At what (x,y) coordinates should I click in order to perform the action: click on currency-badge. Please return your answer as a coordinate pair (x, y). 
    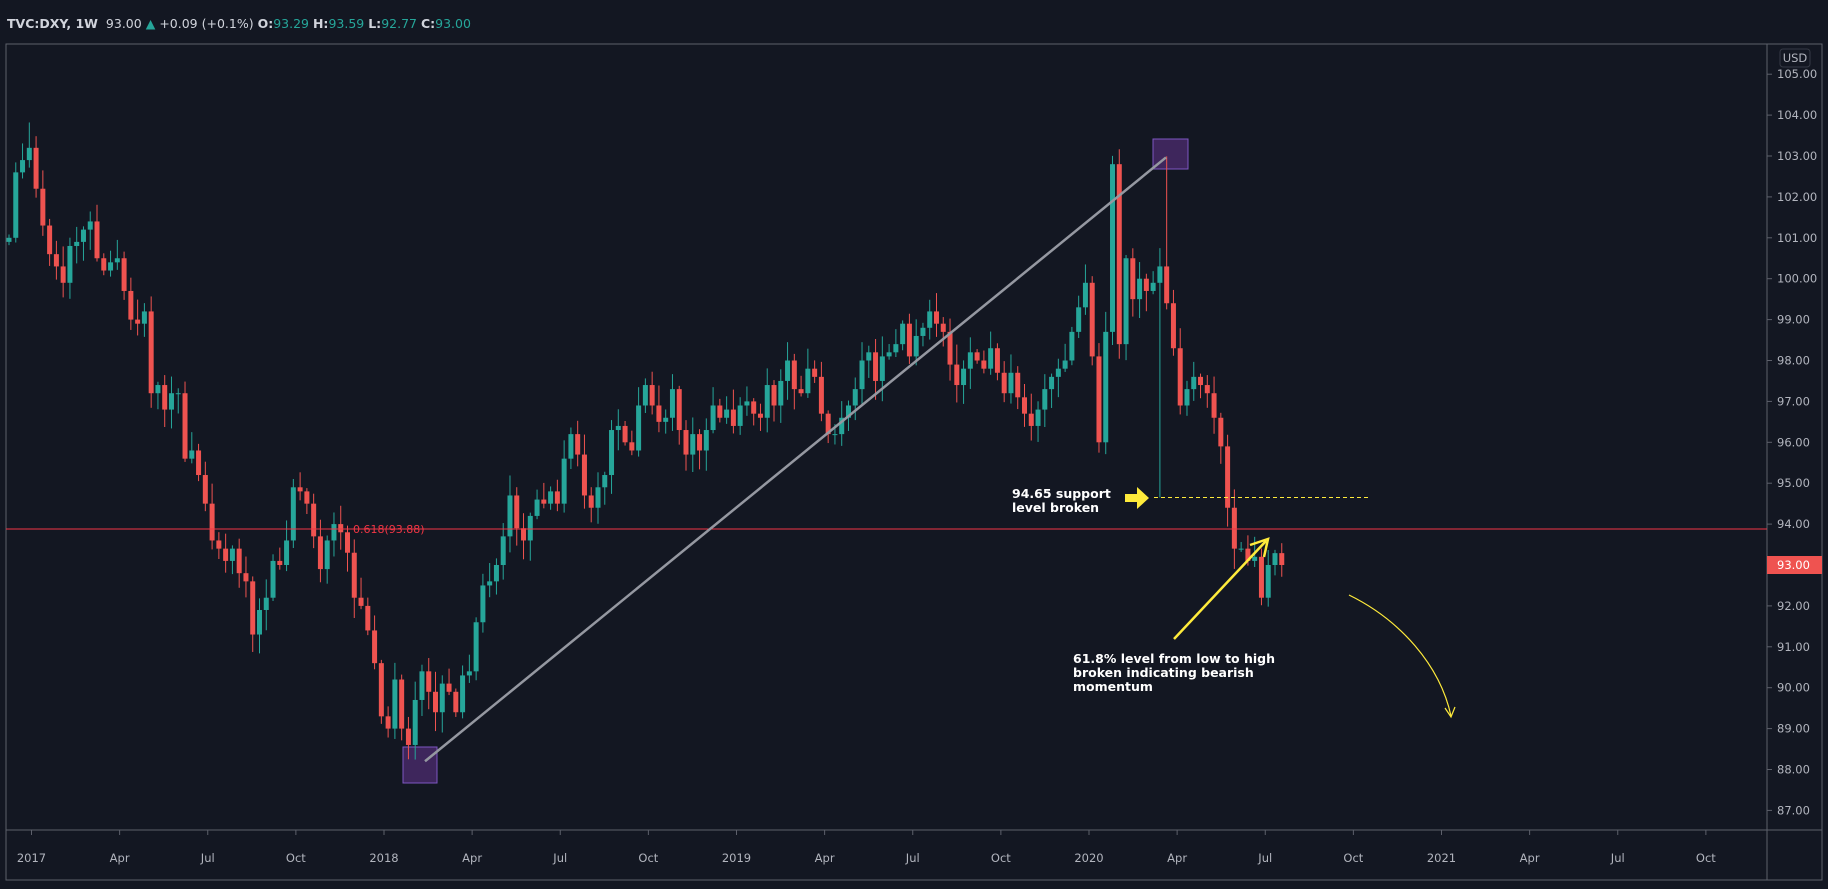
    Looking at the image, I should click on (1795, 58).